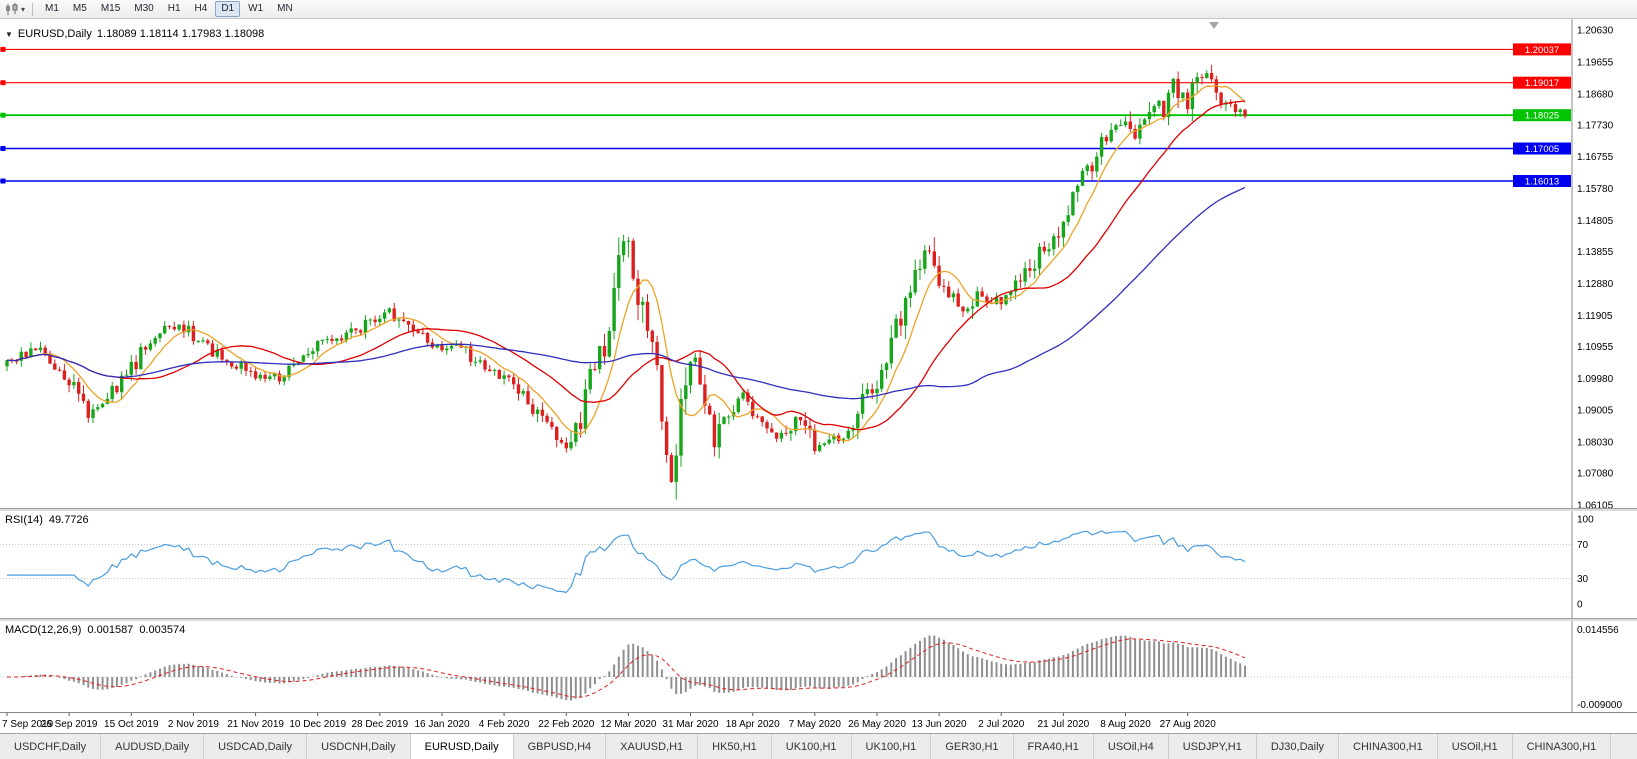  I want to click on timeframe-button-m5: M5, so click(79, 8).